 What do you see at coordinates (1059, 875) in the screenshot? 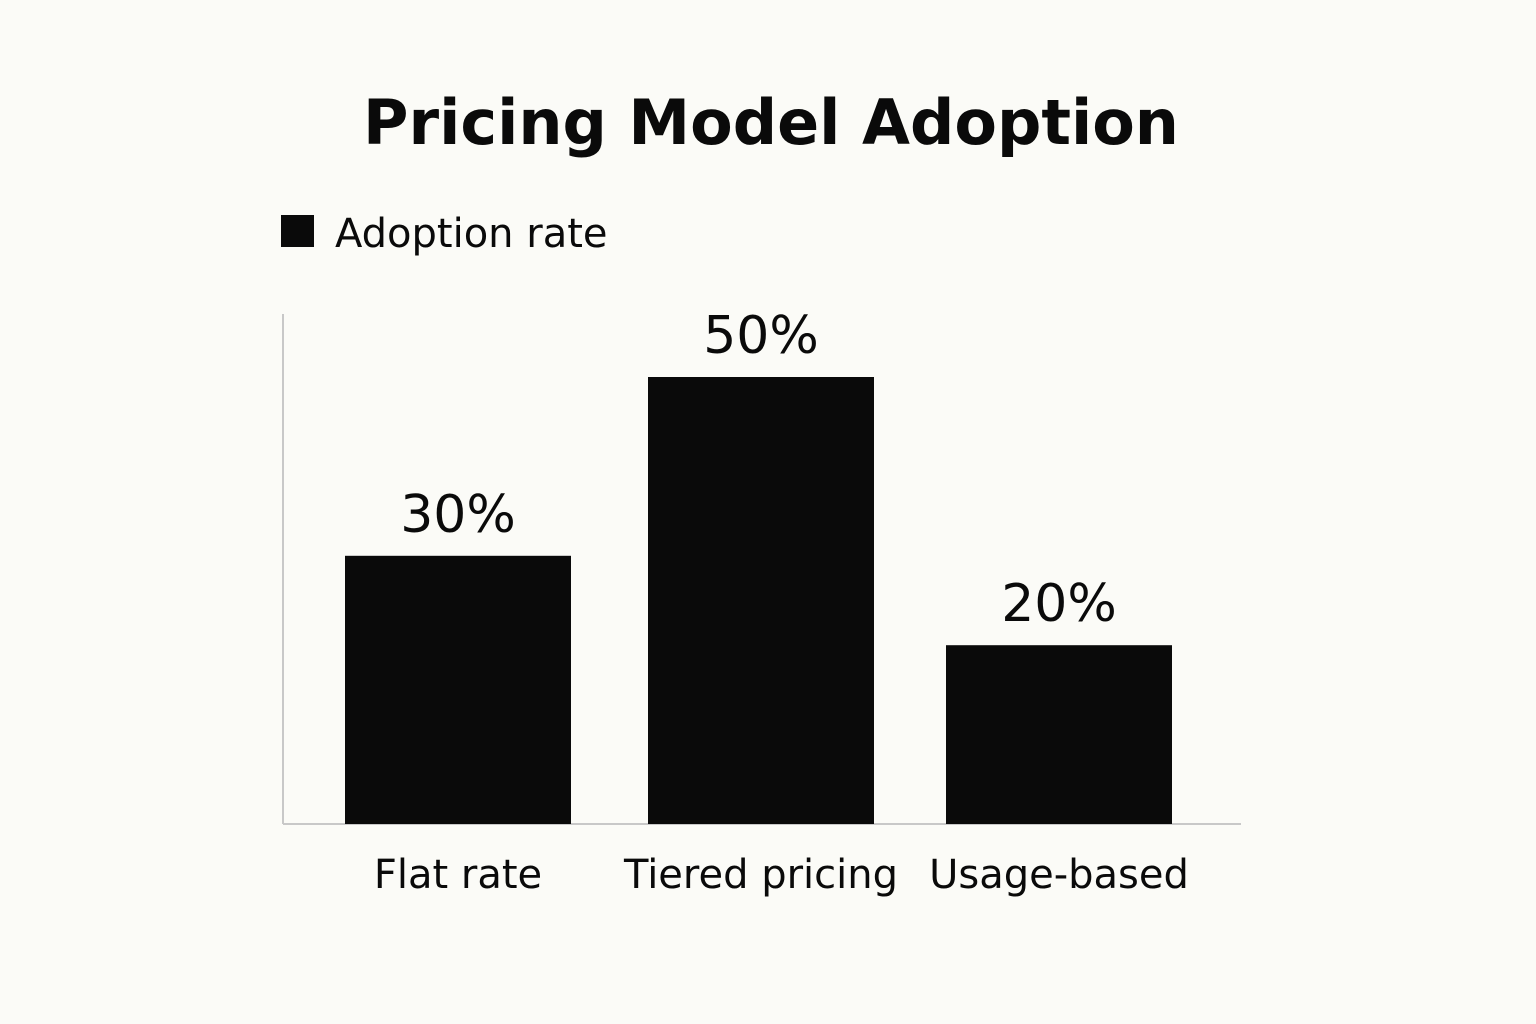
I see `category-label-2: Usage-based` at bounding box center [1059, 875].